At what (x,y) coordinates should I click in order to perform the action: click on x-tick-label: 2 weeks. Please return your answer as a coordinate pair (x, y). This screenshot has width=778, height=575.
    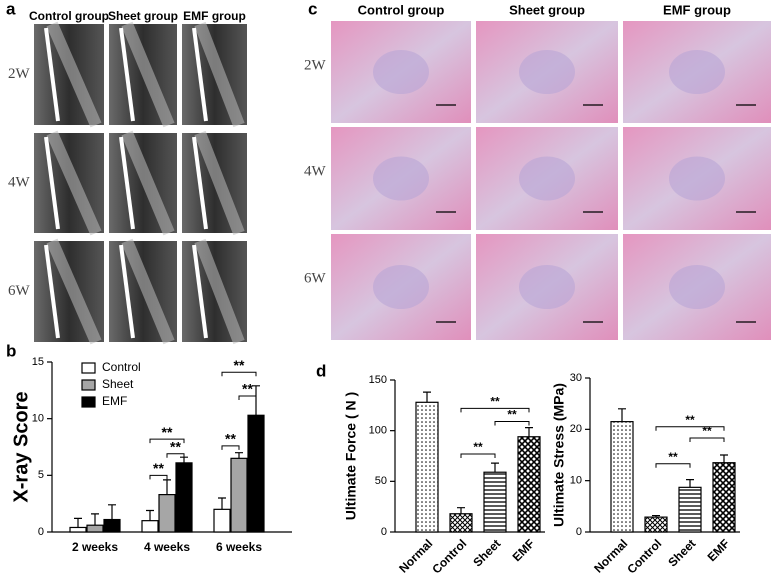
    Looking at the image, I should click on (95, 547).